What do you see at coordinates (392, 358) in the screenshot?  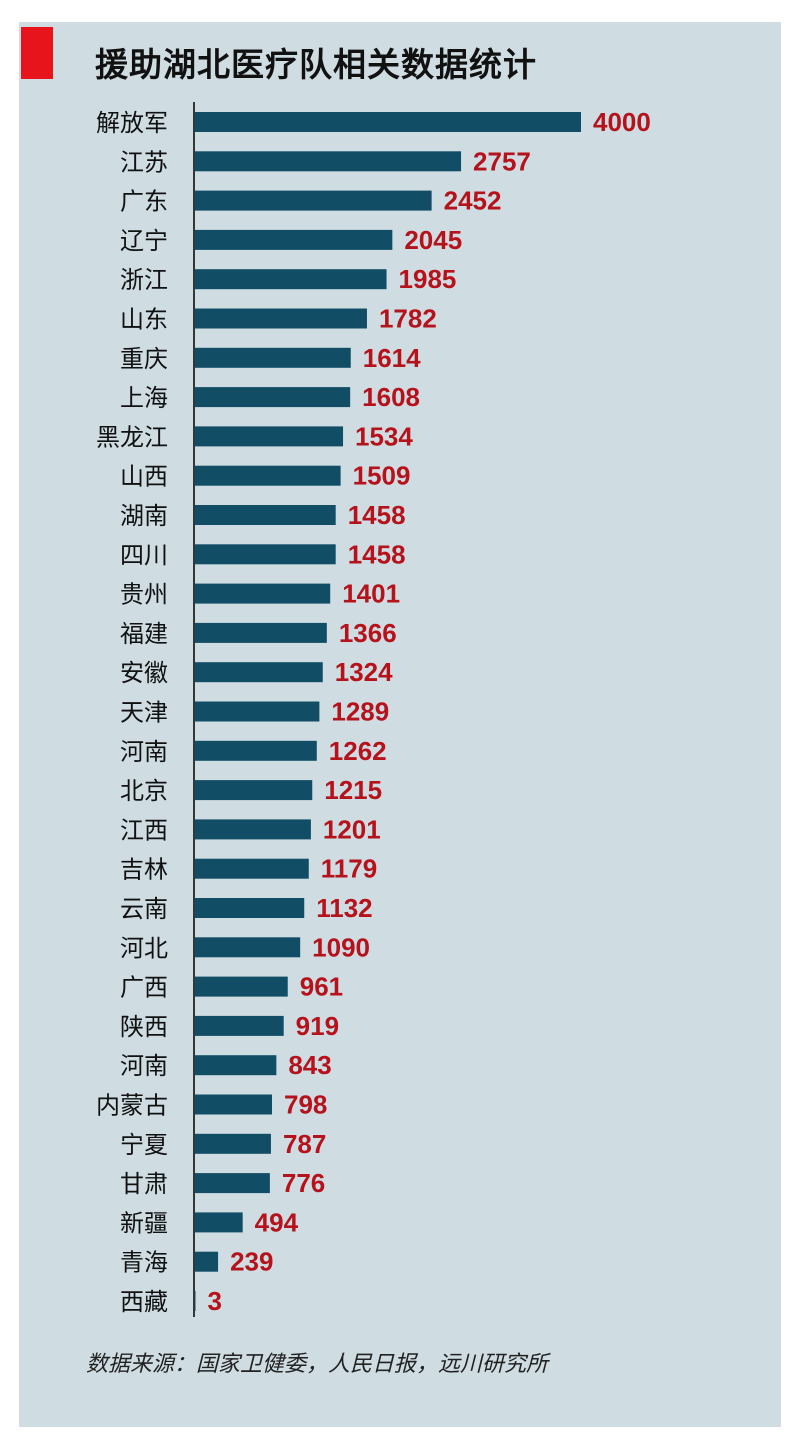 I see `value-label: 1614` at bounding box center [392, 358].